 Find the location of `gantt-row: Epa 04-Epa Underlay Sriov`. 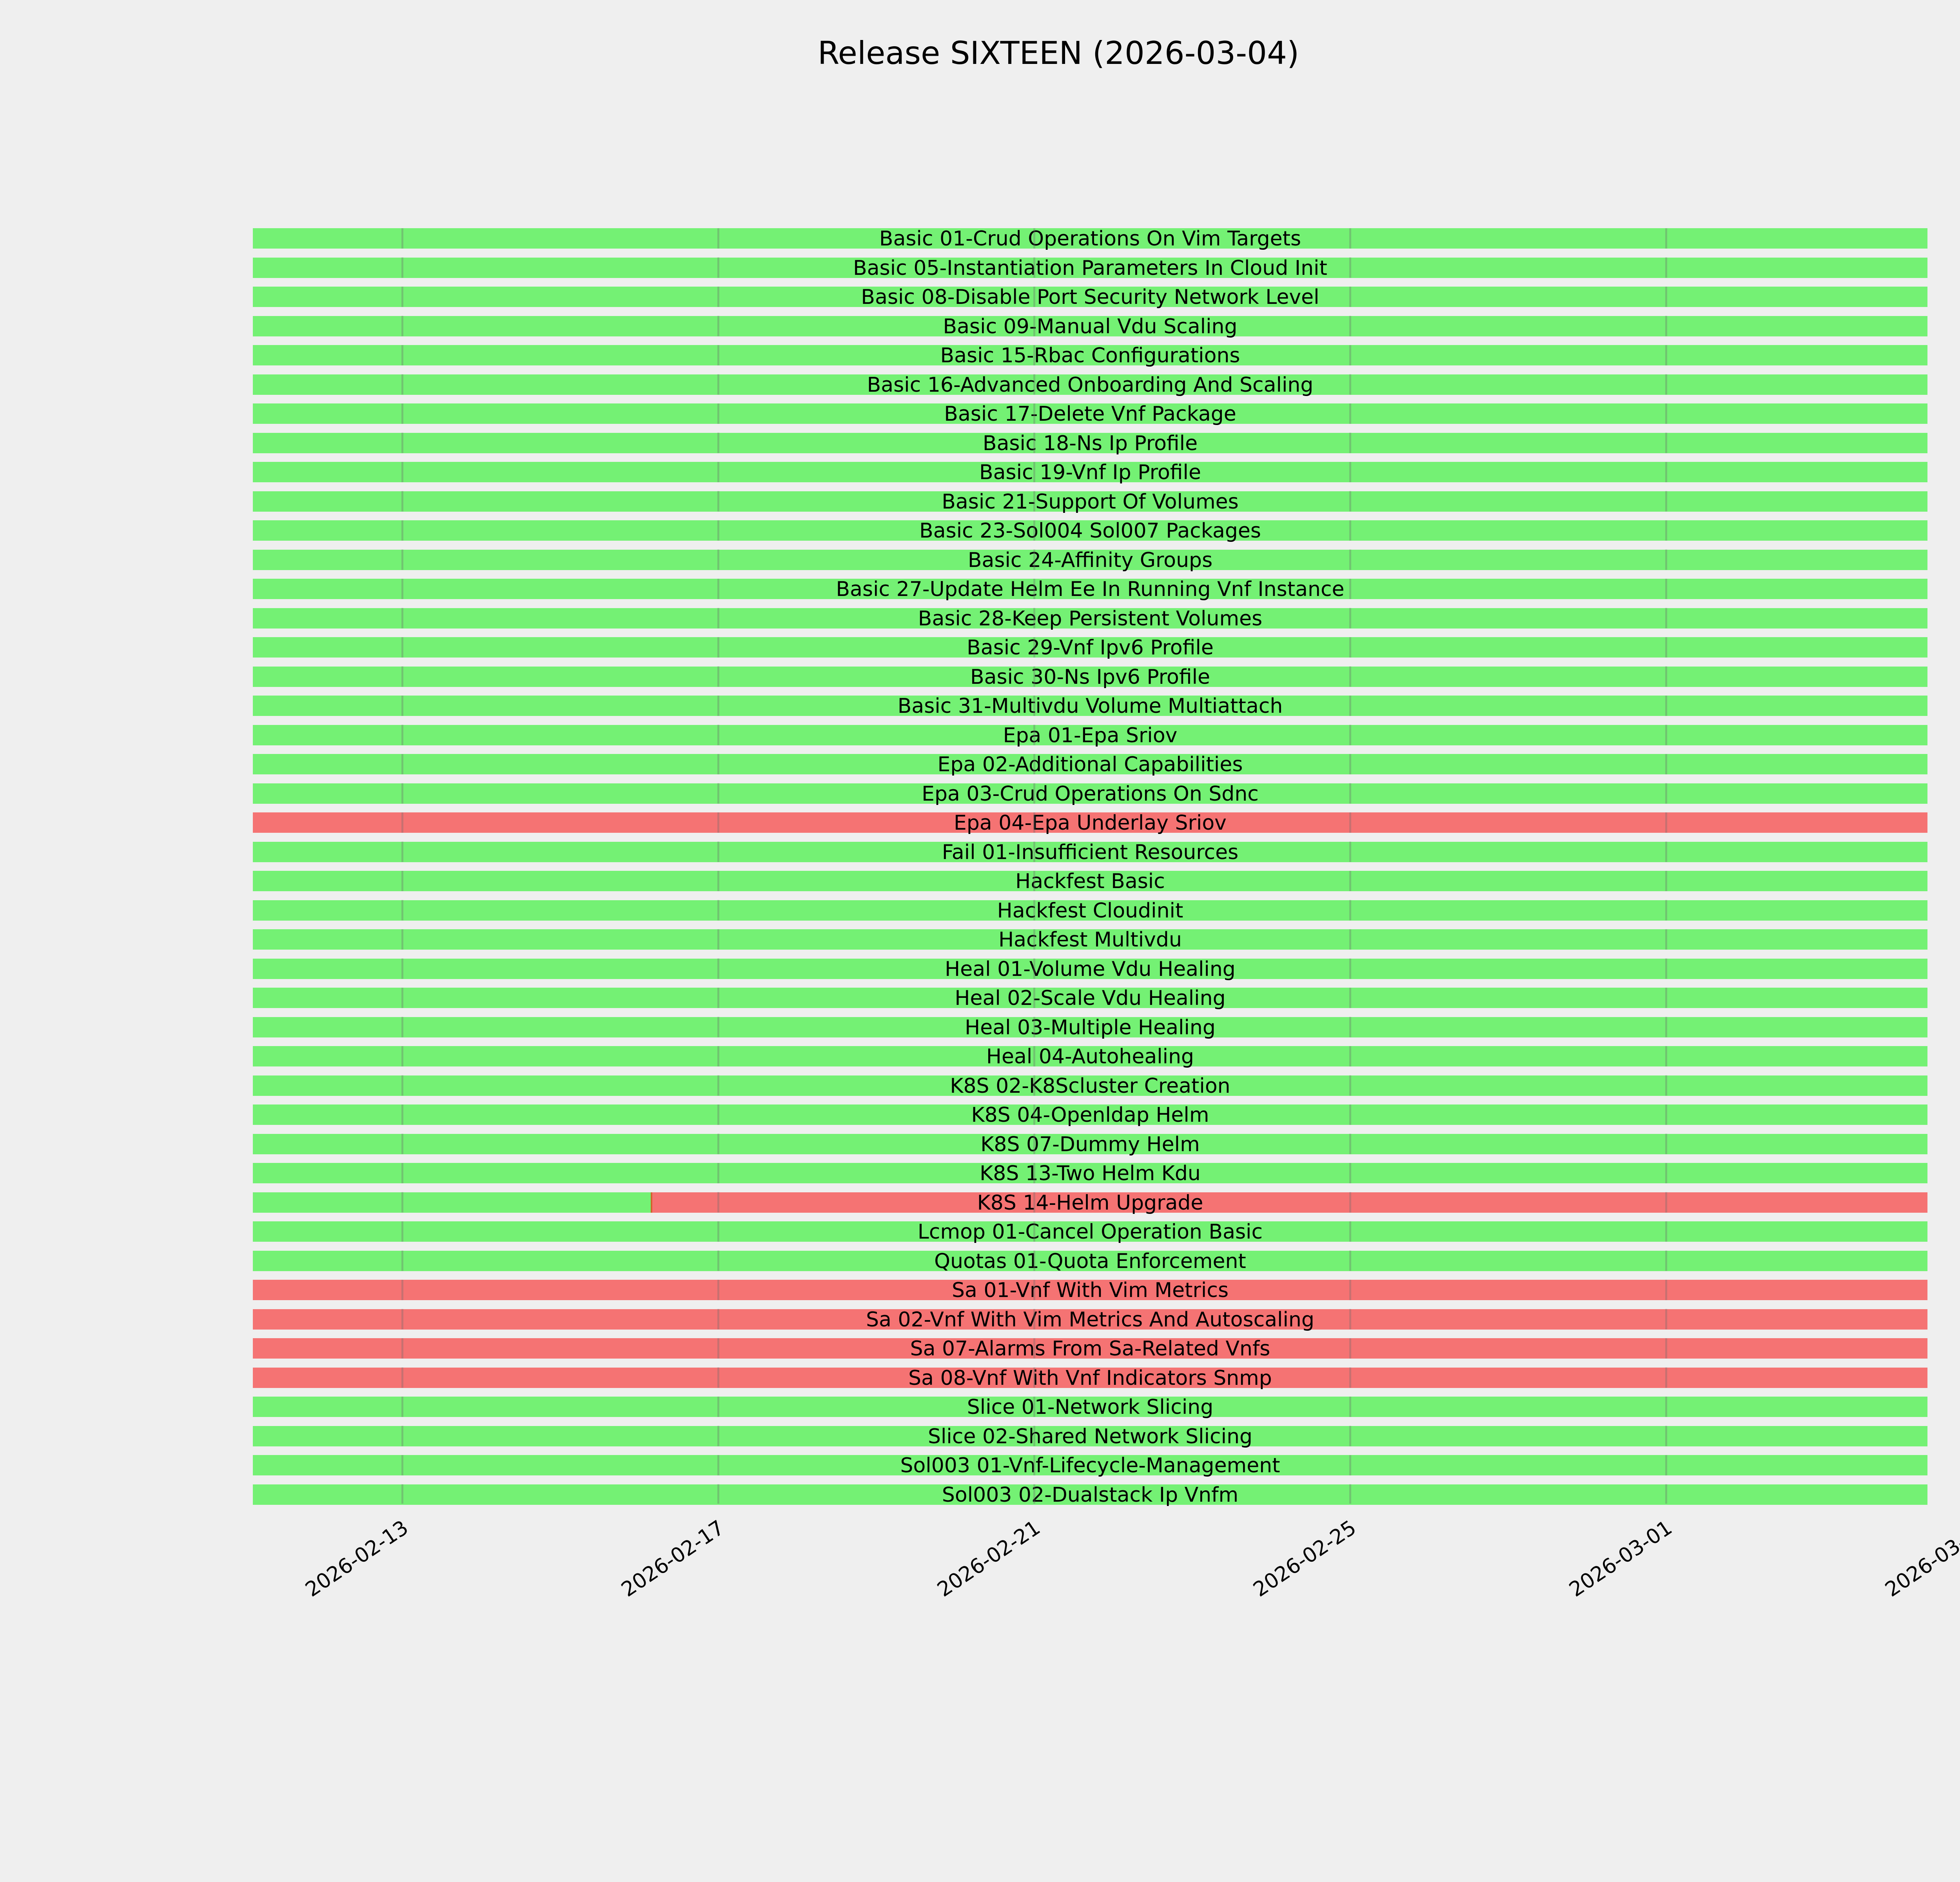

gantt-row: Epa 04-Epa Underlay Sriov is located at coordinates (1090, 823).